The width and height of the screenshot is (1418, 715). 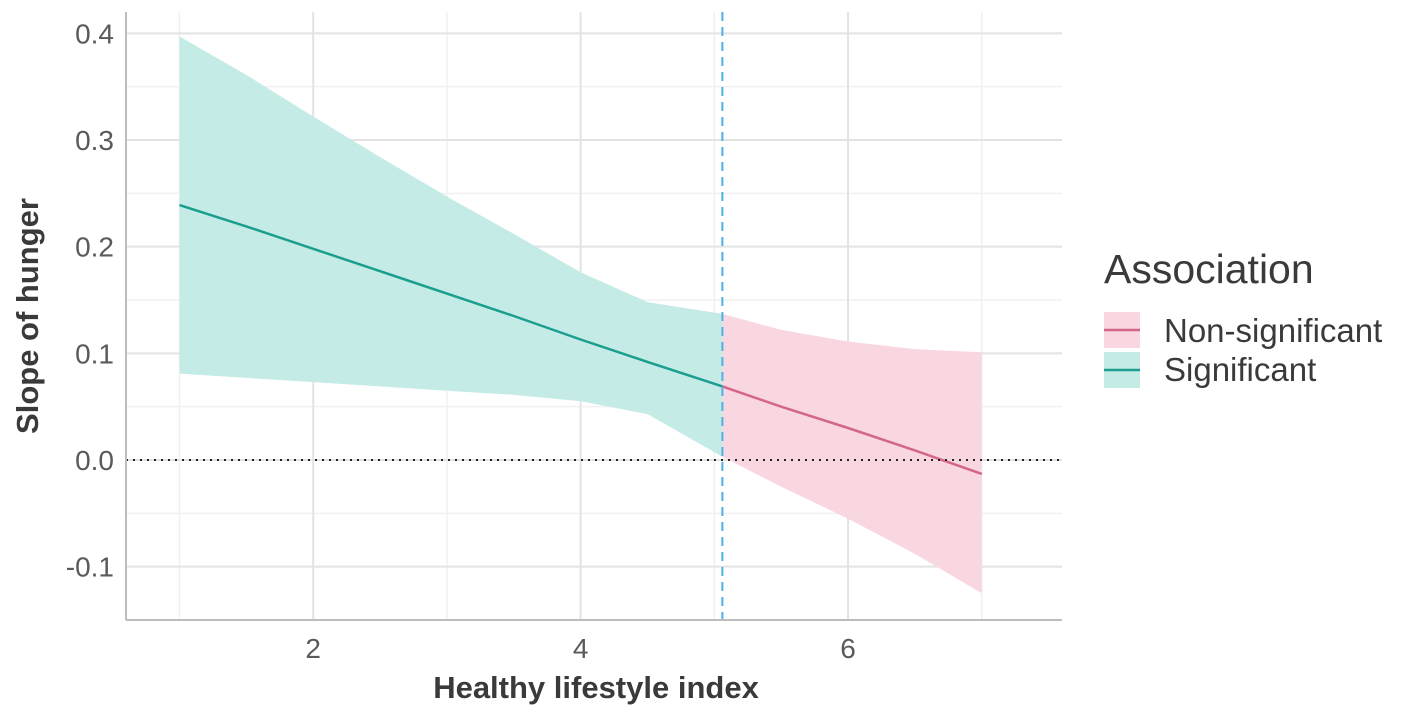 I want to click on y-tick-label: 0.1, so click(x=94, y=353).